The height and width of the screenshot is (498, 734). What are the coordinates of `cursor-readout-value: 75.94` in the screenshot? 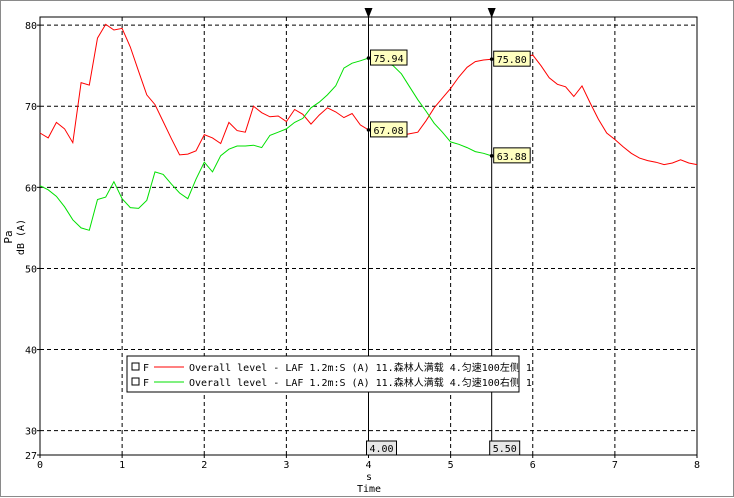 It's located at (389, 59).